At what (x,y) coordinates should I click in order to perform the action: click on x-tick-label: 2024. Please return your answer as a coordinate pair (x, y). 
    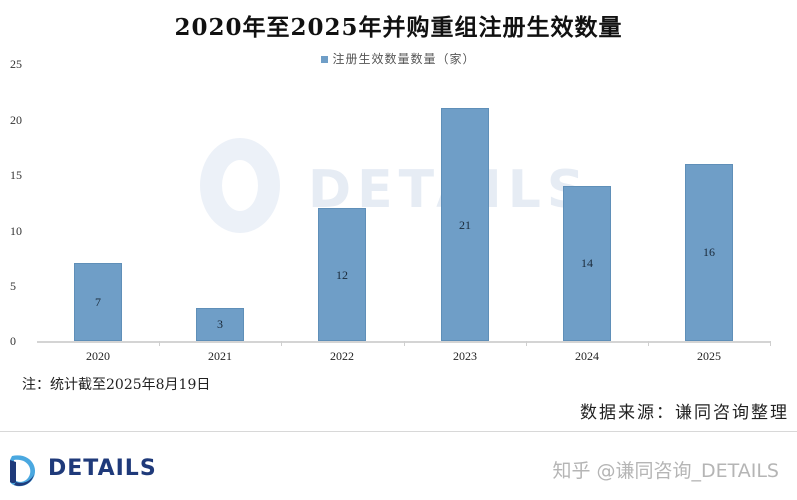
    Looking at the image, I should click on (587, 356).